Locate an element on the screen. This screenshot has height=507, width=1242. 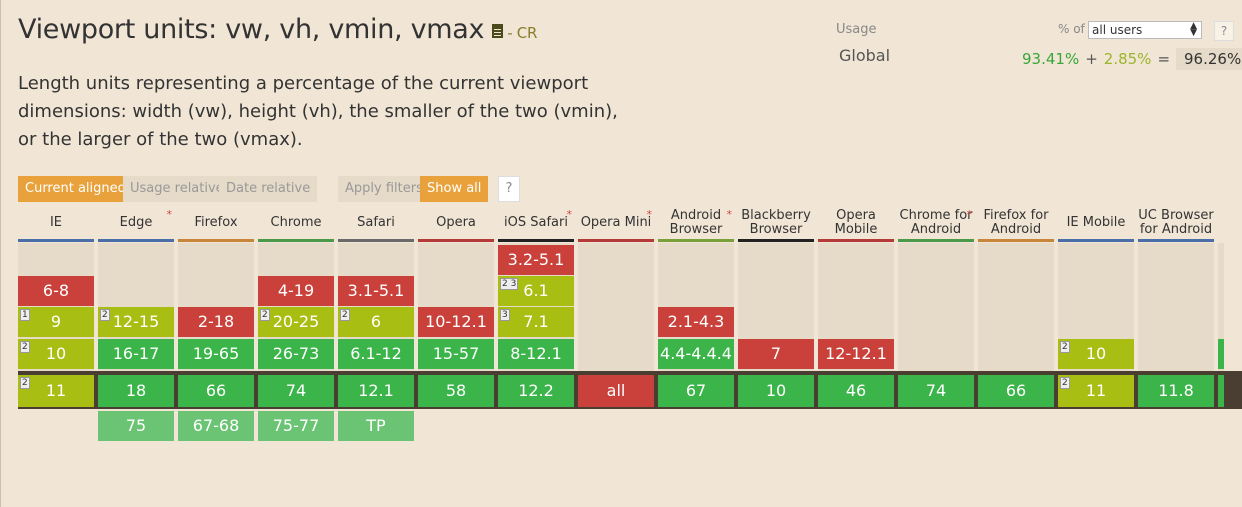
browser-header: Edge * is located at coordinates (136, 224).